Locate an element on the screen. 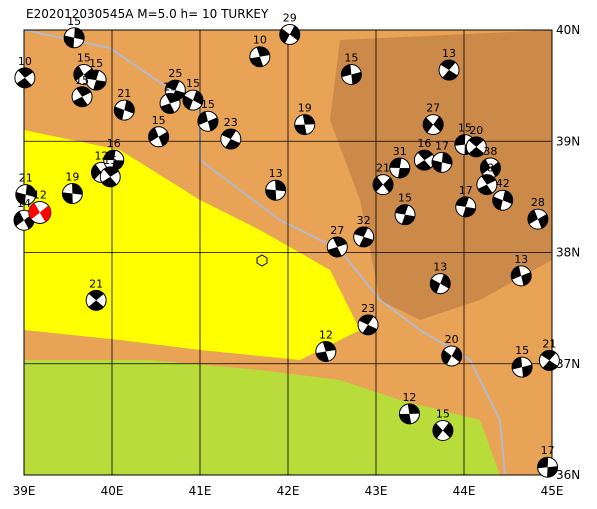 This screenshot has width=597, height=509. x-tick-label: 39E is located at coordinates (24, 491).